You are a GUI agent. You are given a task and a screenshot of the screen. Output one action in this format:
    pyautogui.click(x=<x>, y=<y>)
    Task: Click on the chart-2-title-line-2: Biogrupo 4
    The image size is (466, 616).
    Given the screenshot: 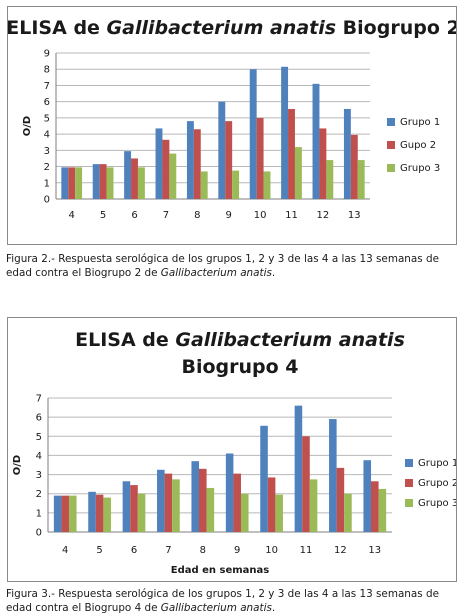 What is the action you would take?
    pyautogui.click(x=239, y=367)
    